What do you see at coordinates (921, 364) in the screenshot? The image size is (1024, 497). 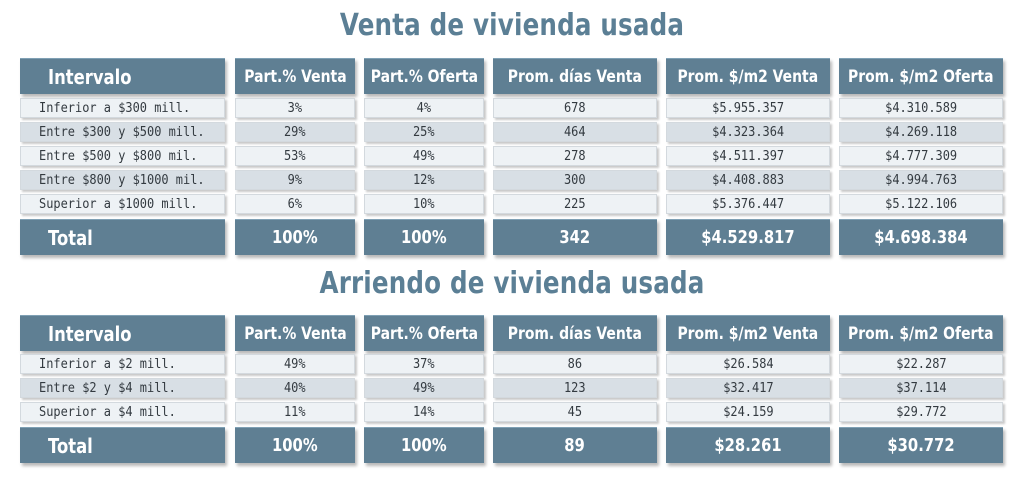 I see `arriendo-table-cell: $22.287` at bounding box center [921, 364].